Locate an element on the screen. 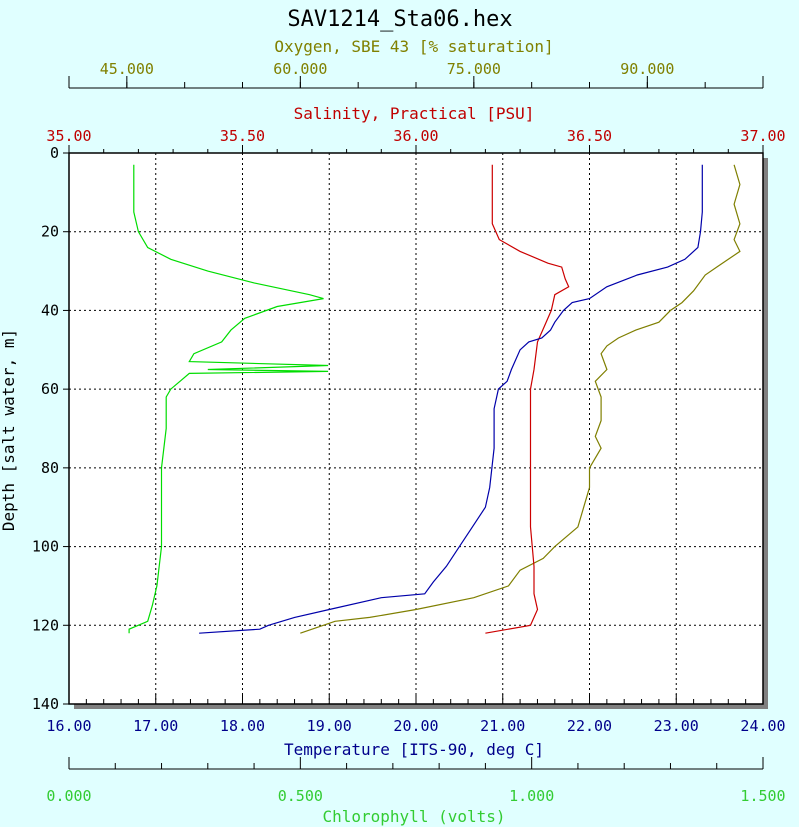 Image resolution: width=799 pixels, height=827 pixels. salinity-axis-label: Salinity, Practical [PSU] is located at coordinates (414, 113).